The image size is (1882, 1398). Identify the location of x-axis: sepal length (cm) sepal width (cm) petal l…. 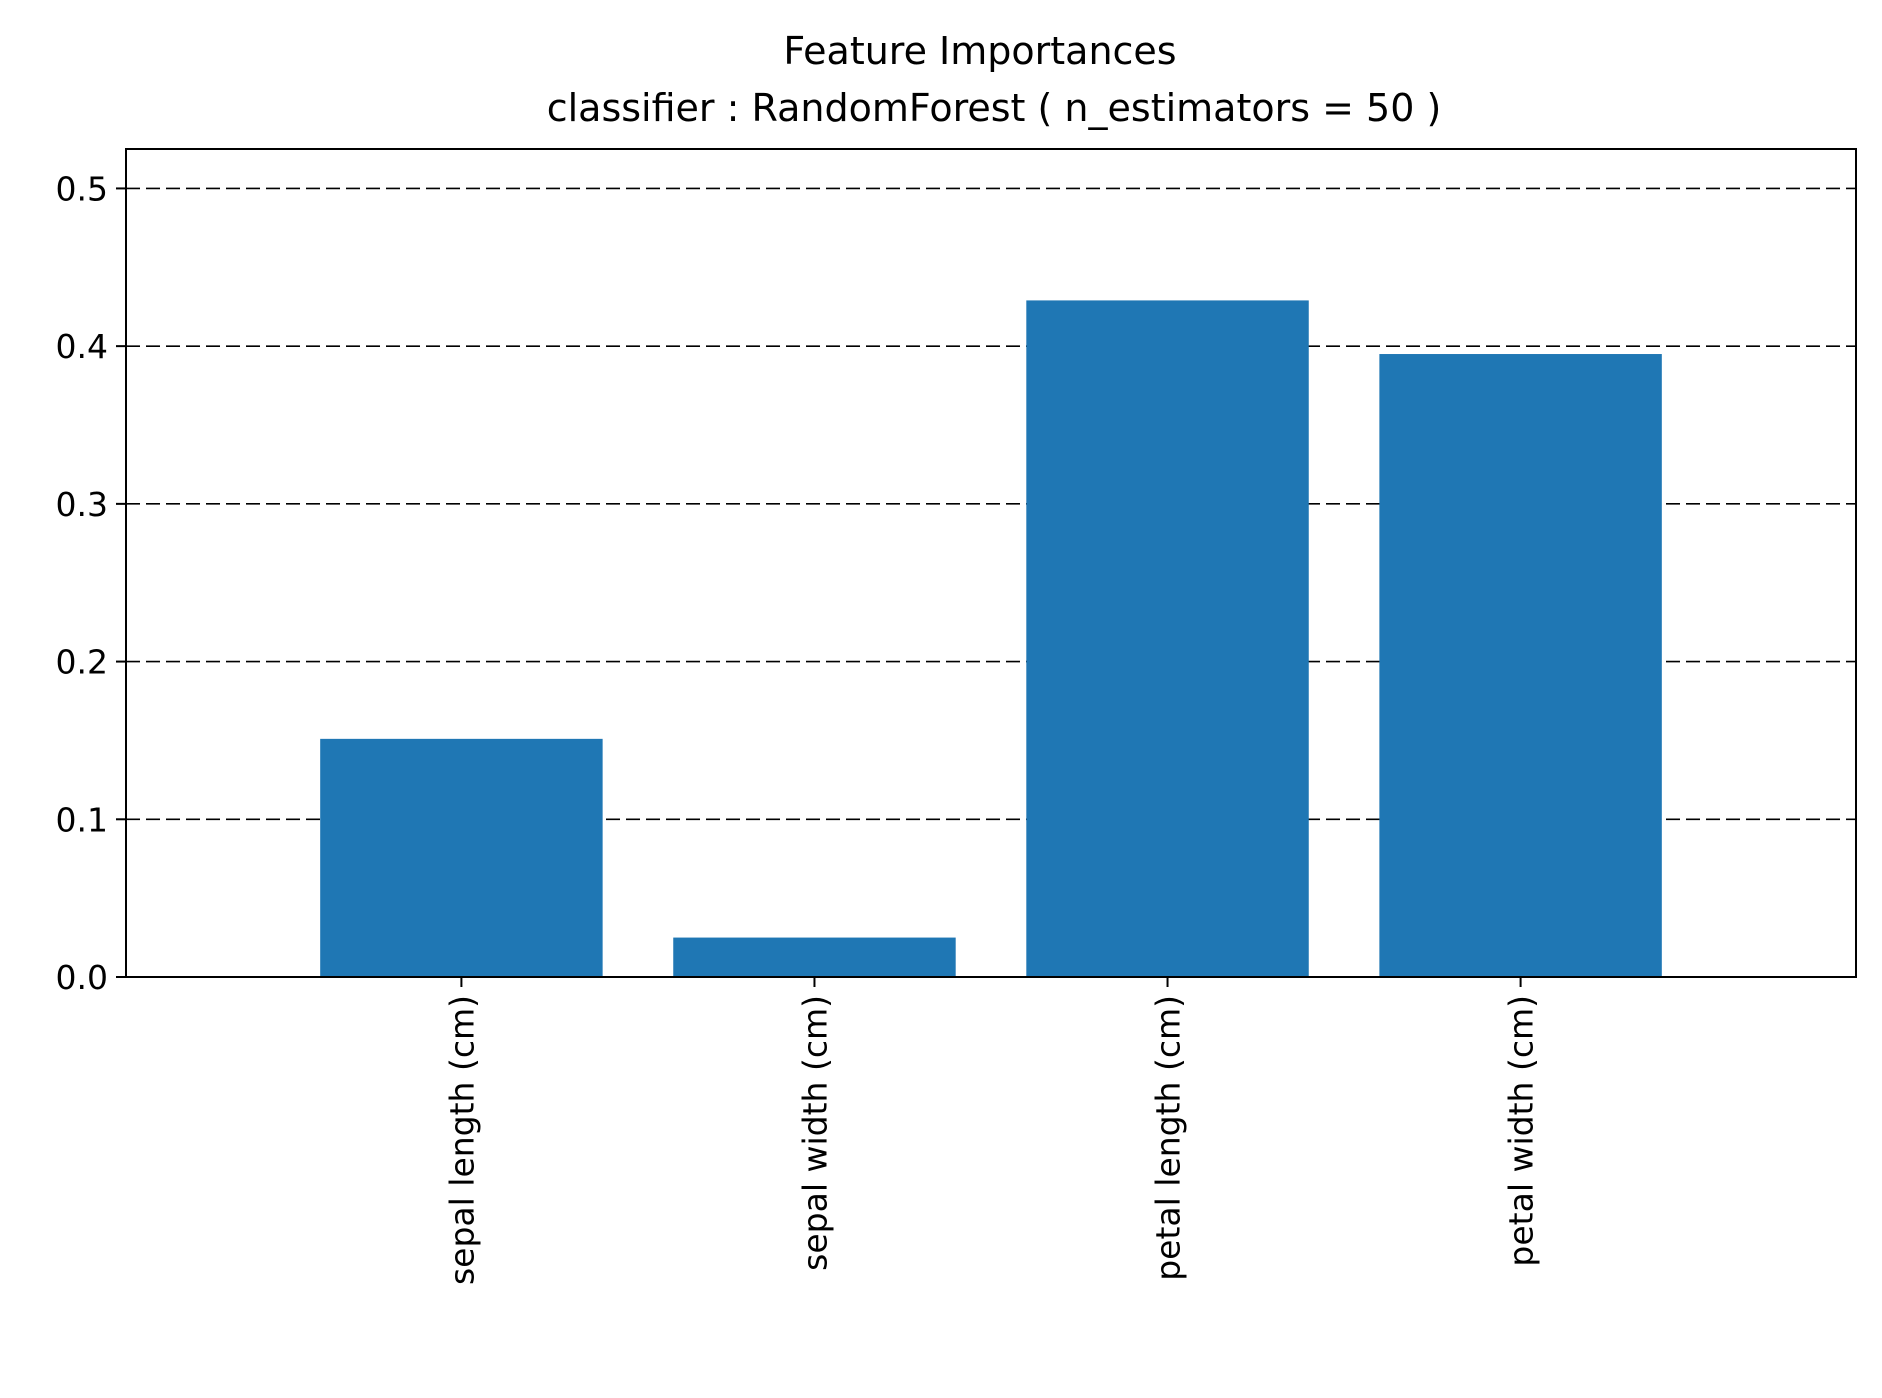
(991, 1131).